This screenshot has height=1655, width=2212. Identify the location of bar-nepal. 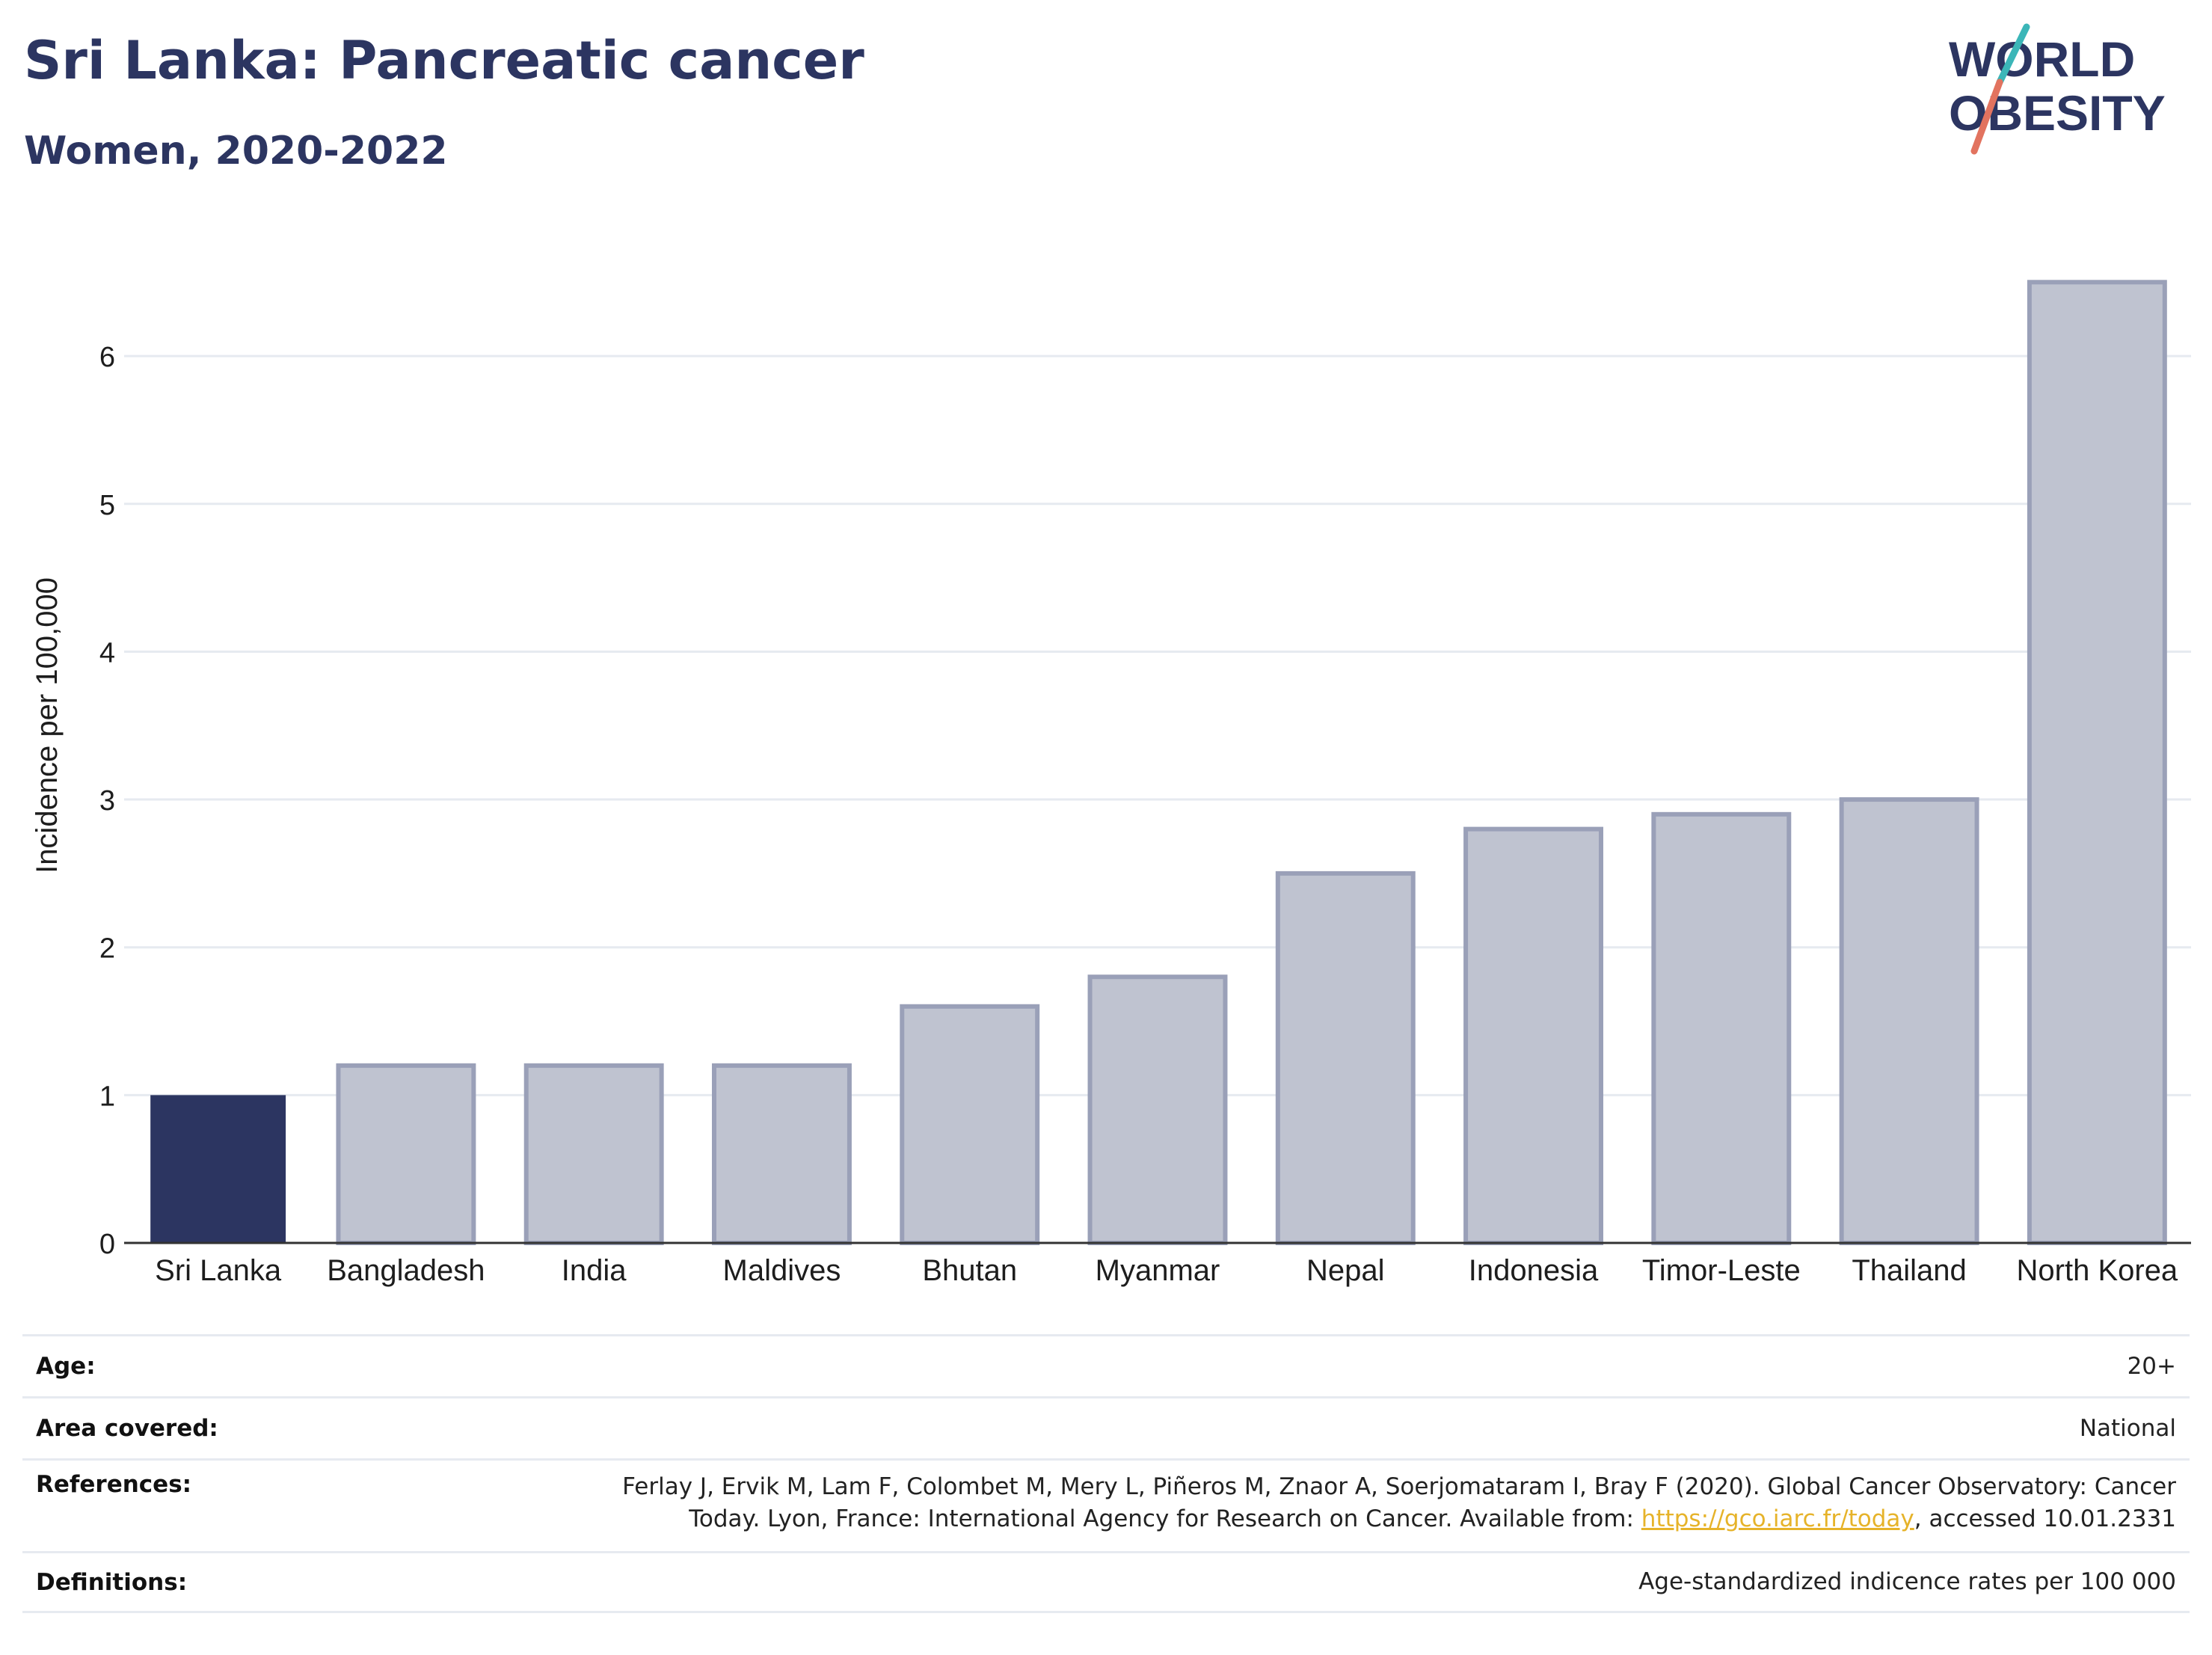
(1345, 1058).